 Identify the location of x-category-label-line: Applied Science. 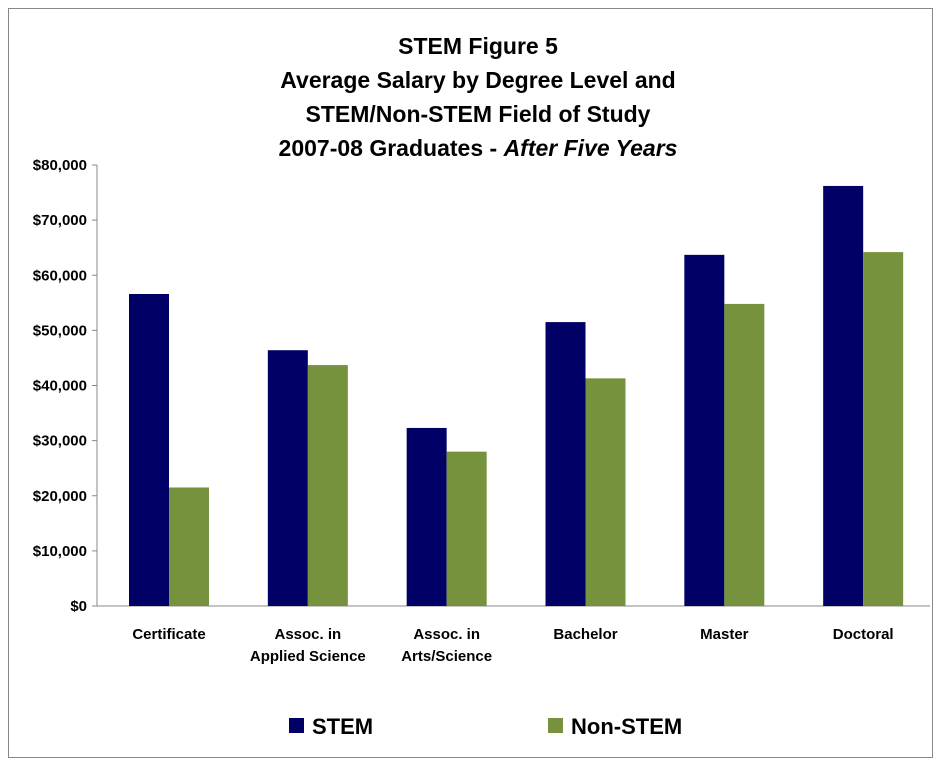
(308, 656).